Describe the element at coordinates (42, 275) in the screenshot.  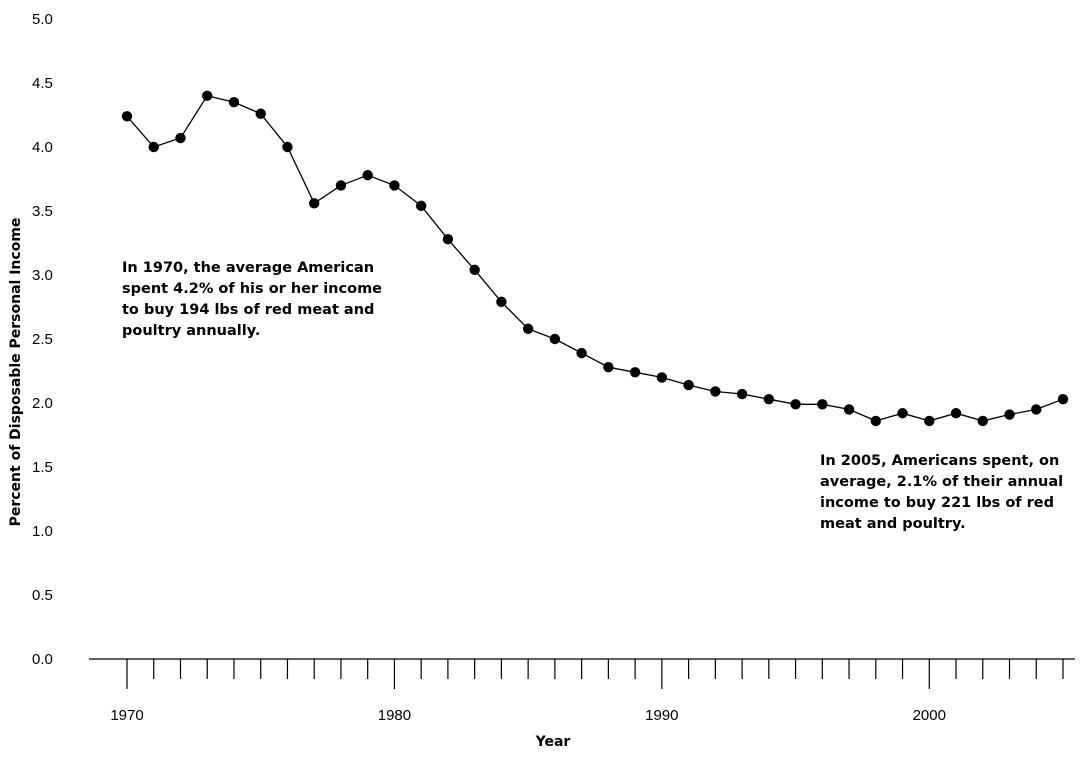
I see `y-tick-label: 3.0` at that location.